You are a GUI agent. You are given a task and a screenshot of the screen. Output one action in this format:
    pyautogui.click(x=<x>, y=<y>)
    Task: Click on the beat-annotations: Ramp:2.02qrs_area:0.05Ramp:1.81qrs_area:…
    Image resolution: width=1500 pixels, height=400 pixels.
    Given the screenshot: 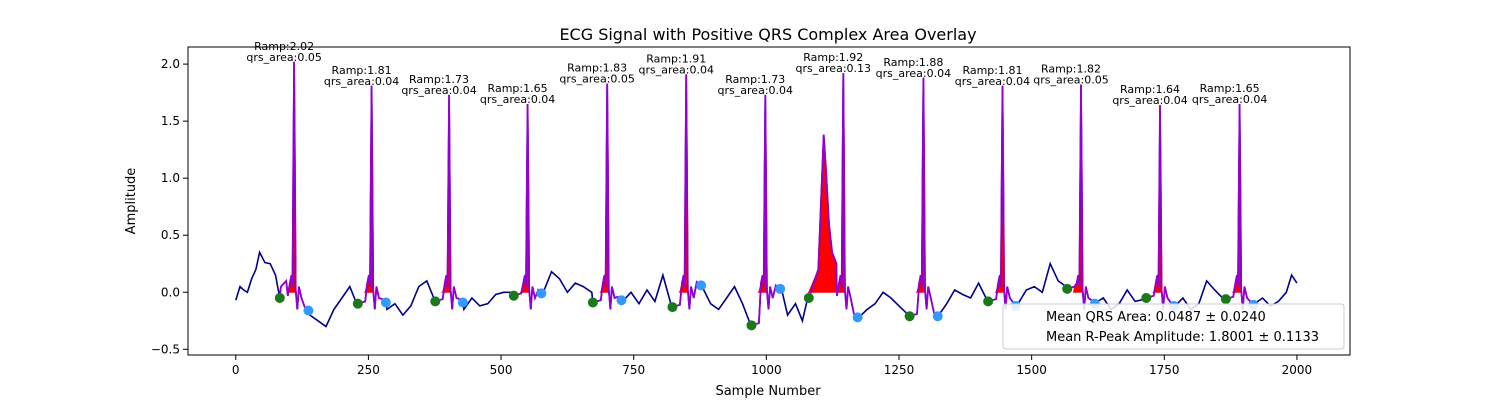 What is the action you would take?
    pyautogui.click(x=756, y=73)
    